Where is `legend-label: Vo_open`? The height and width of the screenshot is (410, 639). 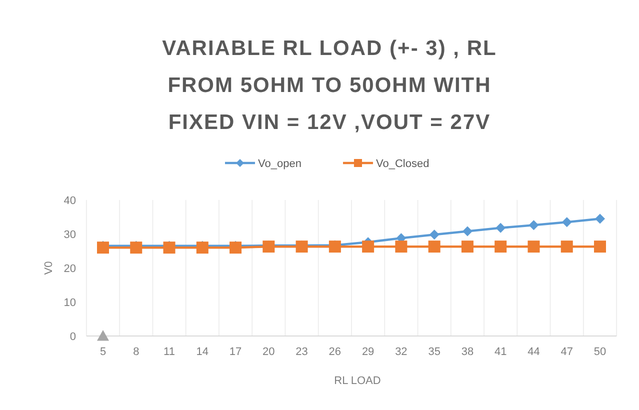
legend-label: Vo_open is located at coordinates (280, 164).